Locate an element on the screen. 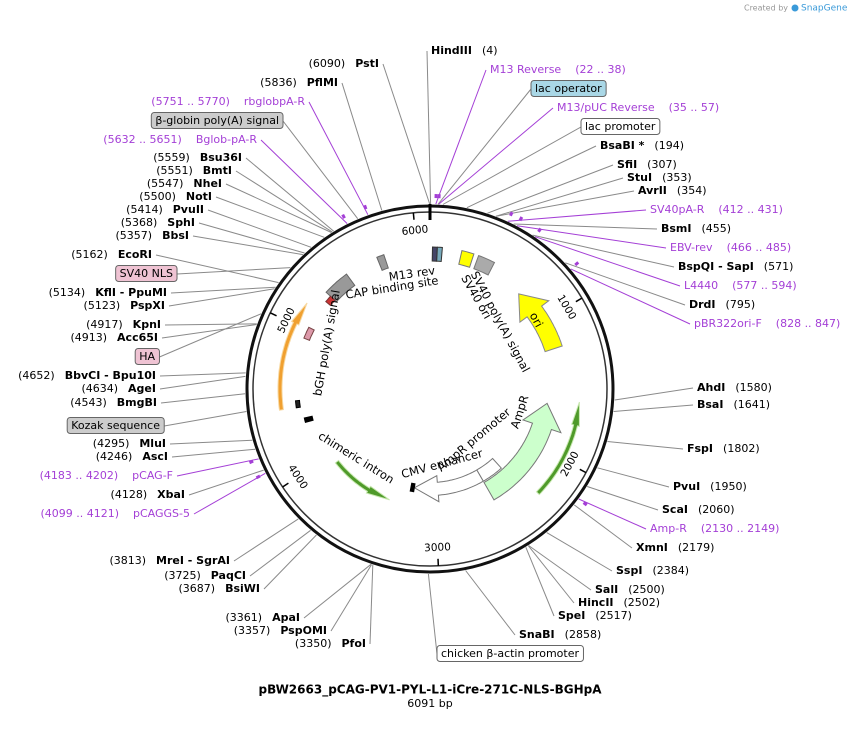 The image size is (857, 743). site-position: (2858) is located at coordinates (583, 634).